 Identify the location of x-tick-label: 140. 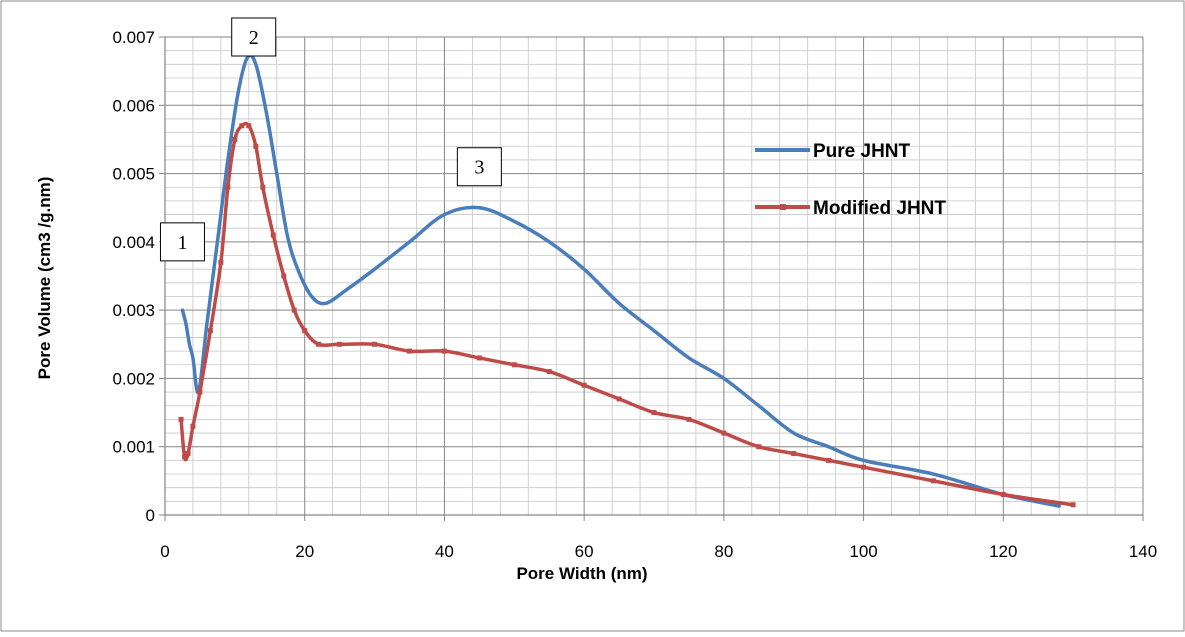
(1143, 551).